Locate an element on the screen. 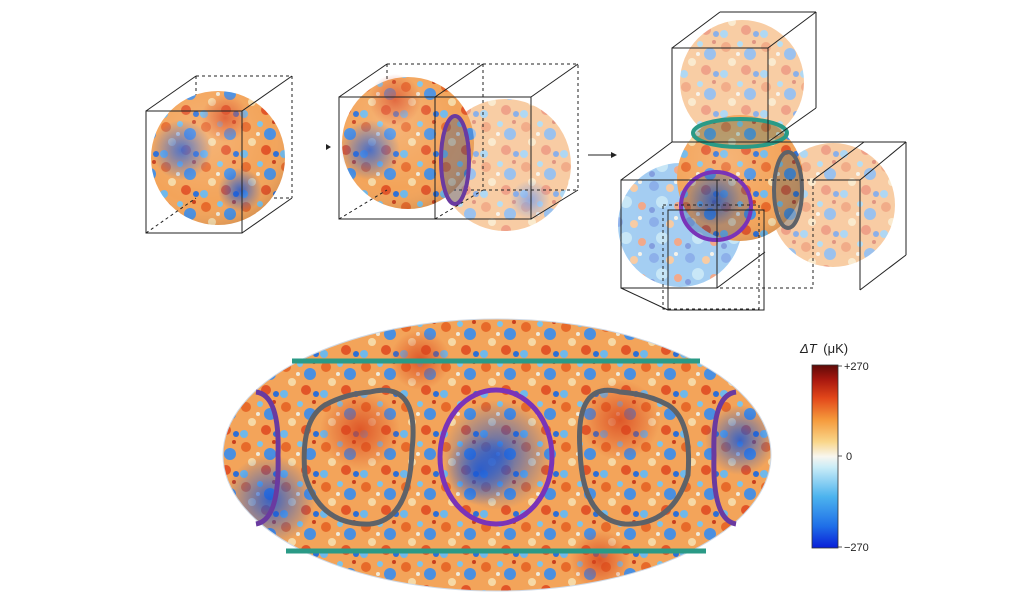 The image size is (1024, 604). colorbar-title: ΔT (μK) is located at coordinates (823, 348).